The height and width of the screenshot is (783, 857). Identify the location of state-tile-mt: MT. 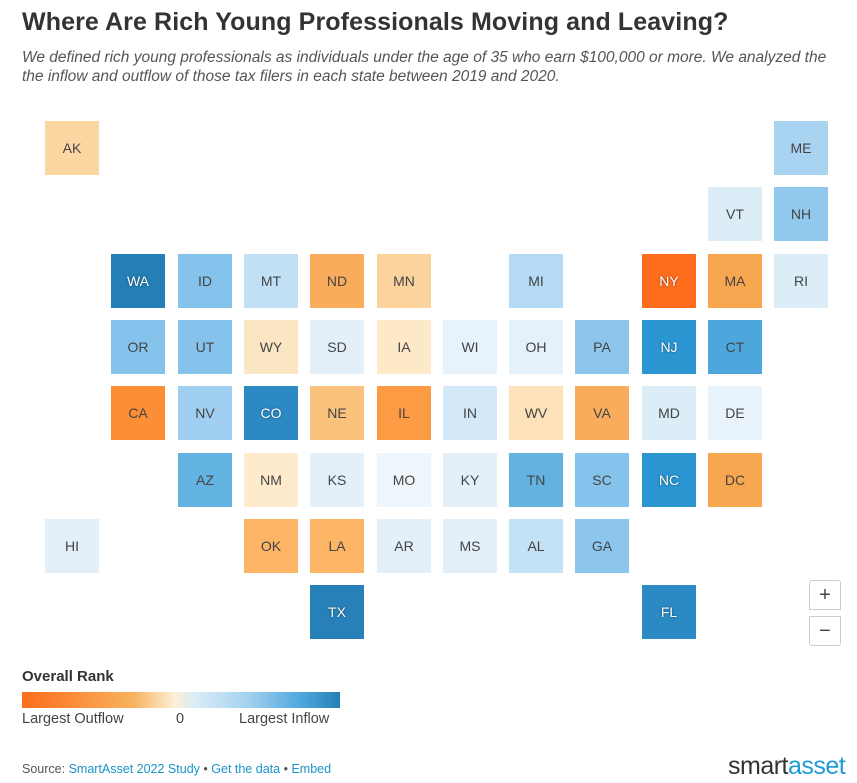
(271, 281).